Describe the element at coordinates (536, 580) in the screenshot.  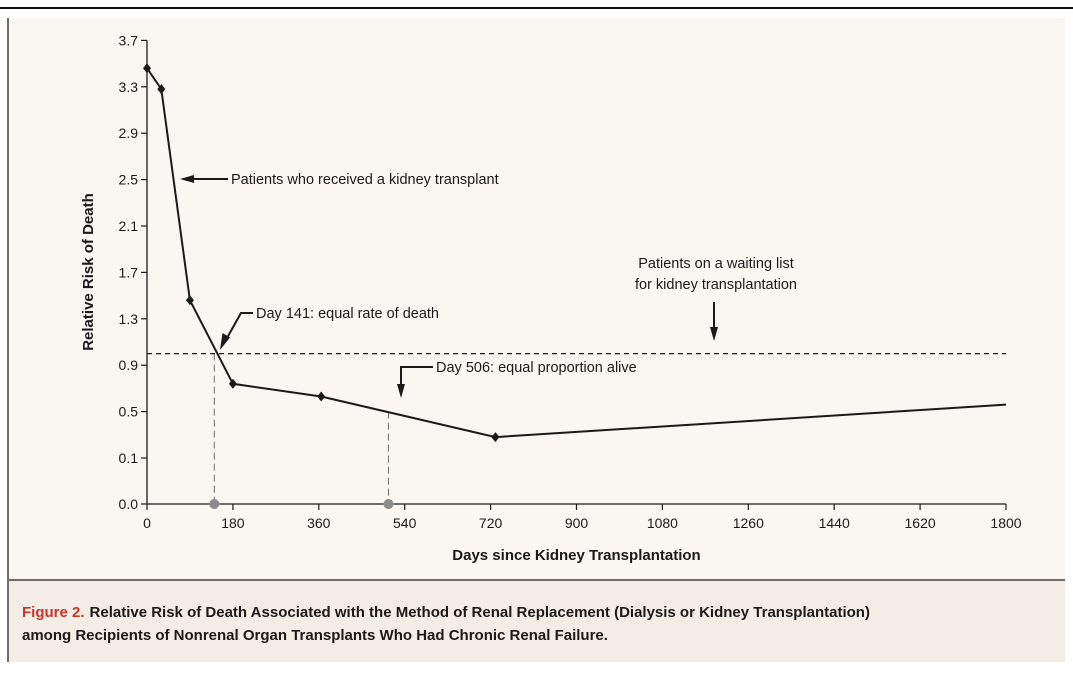
I see `panel-separator` at that location.